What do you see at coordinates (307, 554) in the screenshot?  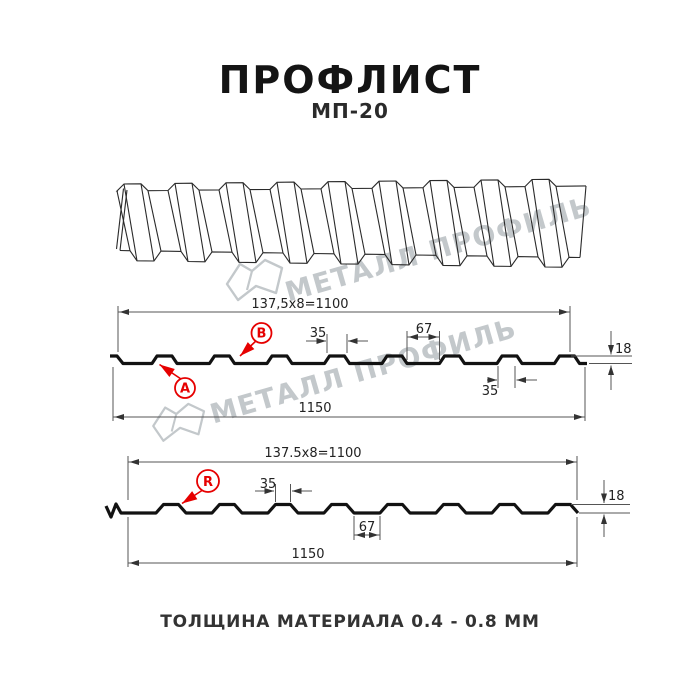 I see `dim-width-label-r: 1150` at bounding box center [307, 554].